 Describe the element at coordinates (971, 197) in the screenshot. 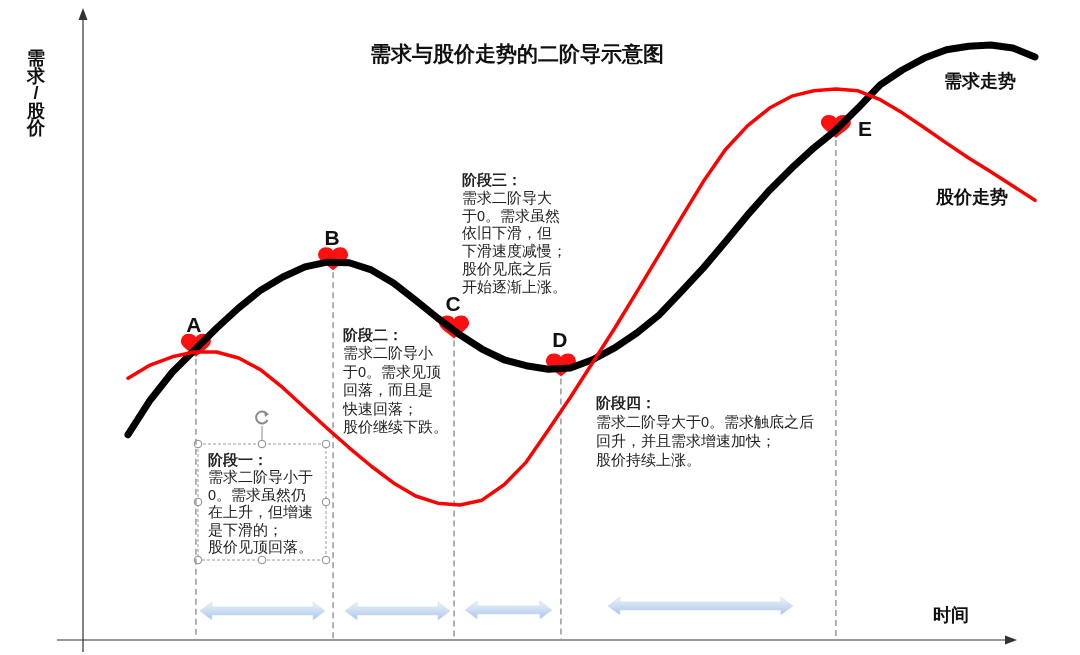

I see `series-label: 股价走势` at that location.